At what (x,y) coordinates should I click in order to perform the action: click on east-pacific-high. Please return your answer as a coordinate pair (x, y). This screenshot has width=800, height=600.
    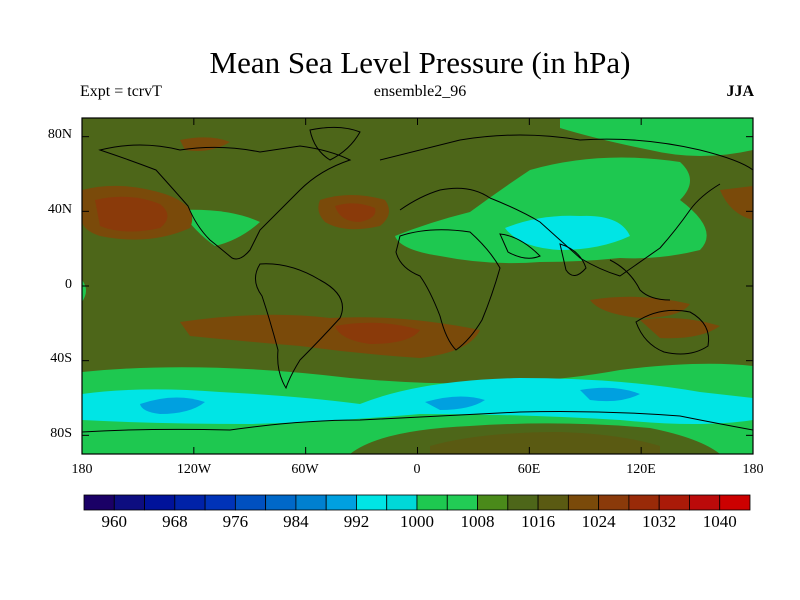
    Looking at the image, I should click on (736, 203).